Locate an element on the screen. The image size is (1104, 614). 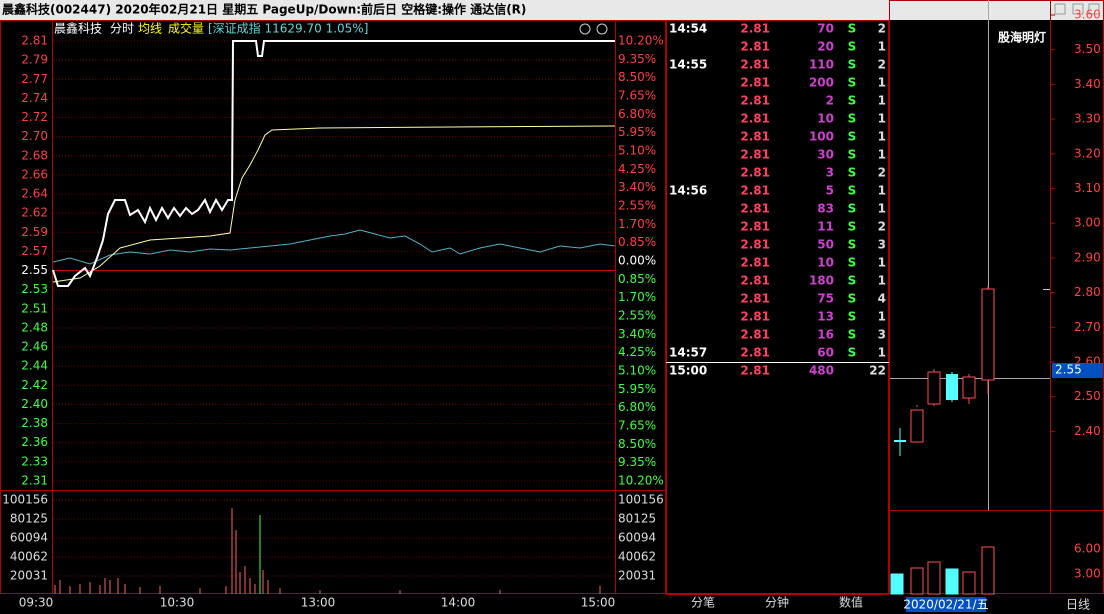
tab: 分钟 is located at coordinates (777, 602).